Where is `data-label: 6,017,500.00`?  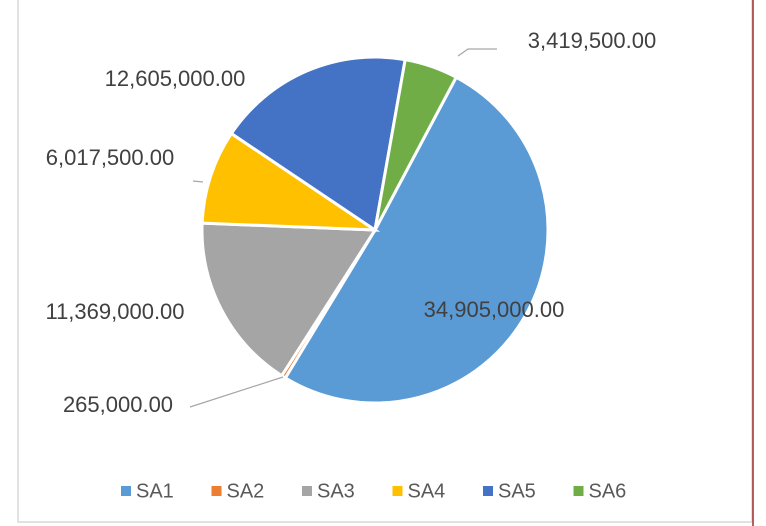
data-label: 6,017,500.00 is located at coordinates (110, 157).